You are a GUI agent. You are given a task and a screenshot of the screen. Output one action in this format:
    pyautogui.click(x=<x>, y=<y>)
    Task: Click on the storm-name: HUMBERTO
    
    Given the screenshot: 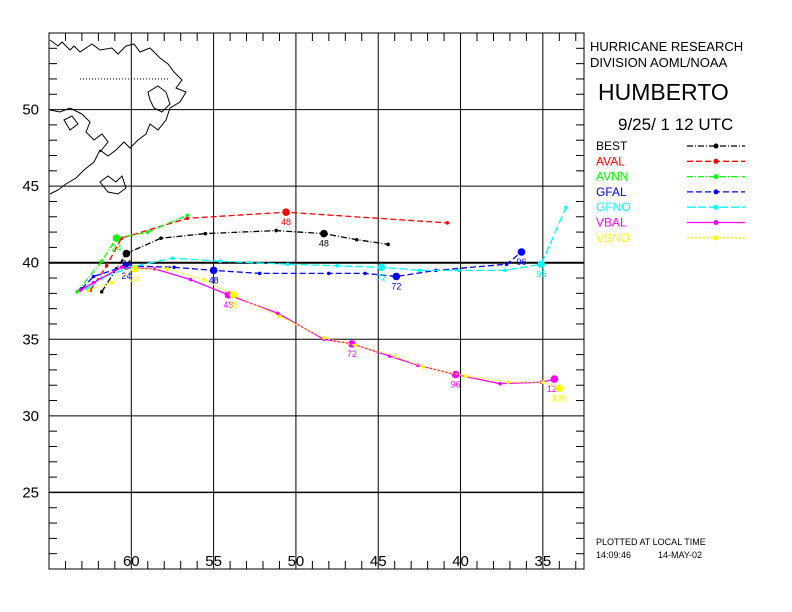 What is the action you would take?
    pyautogui.click(x=663, y=92)
    